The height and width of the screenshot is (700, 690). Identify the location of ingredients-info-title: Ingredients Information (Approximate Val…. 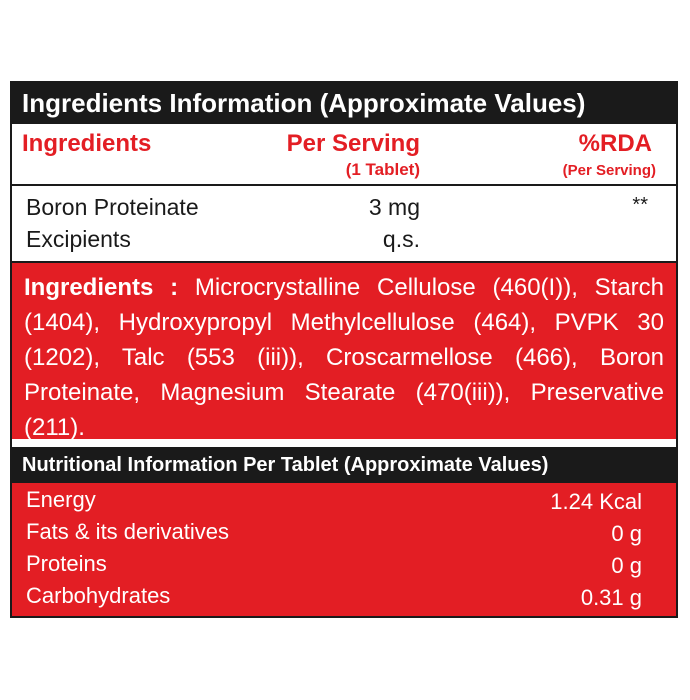
(344, 103).